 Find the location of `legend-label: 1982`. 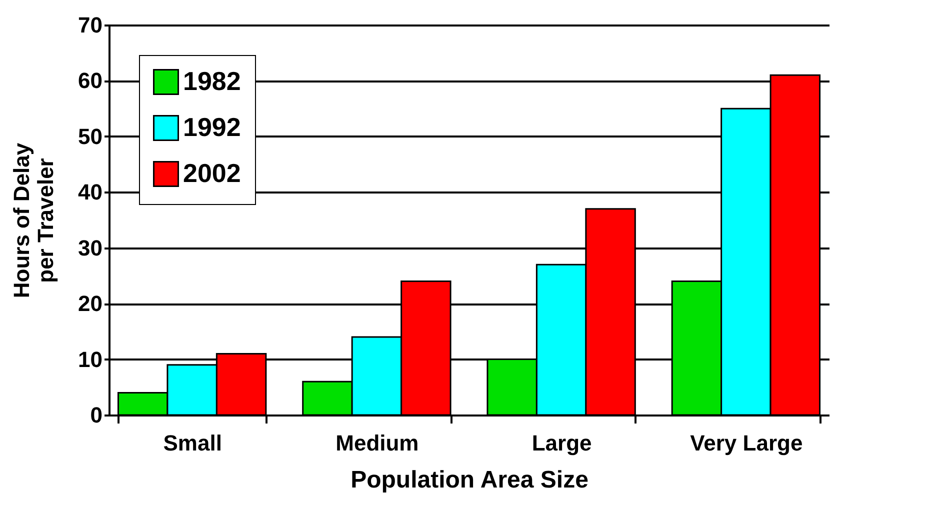

legend-label: 1982 is located at coordinates (212, 81).